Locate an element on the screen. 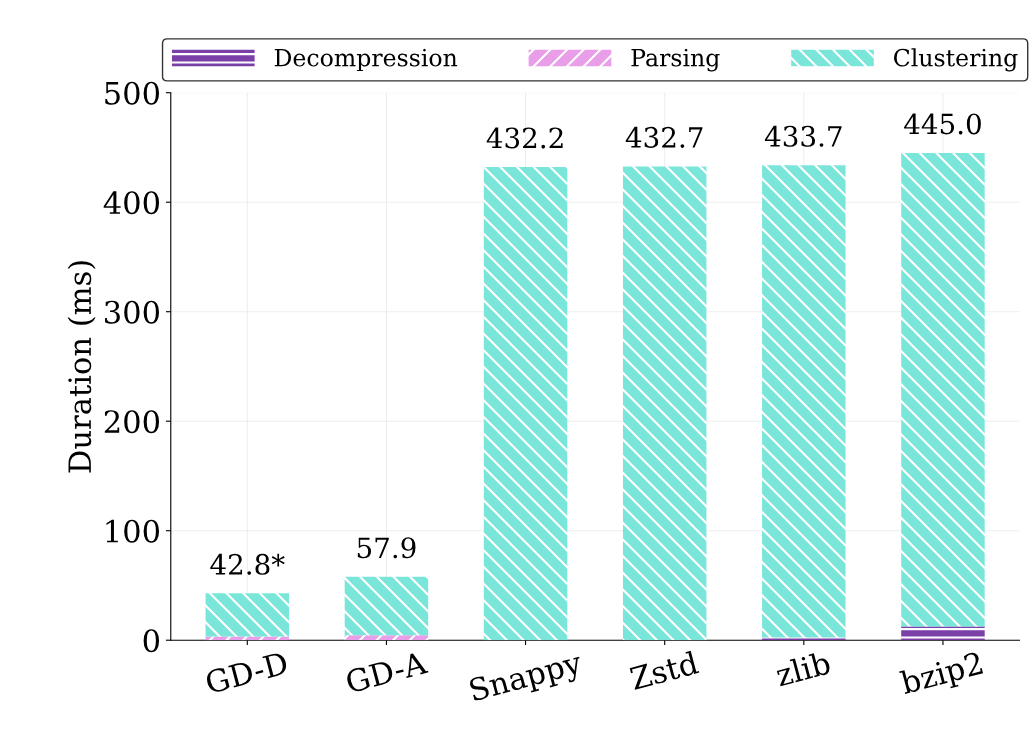 This screenshot has height=730, width=1035. y-tick-label: 0 is located at coordinates (151, 641).